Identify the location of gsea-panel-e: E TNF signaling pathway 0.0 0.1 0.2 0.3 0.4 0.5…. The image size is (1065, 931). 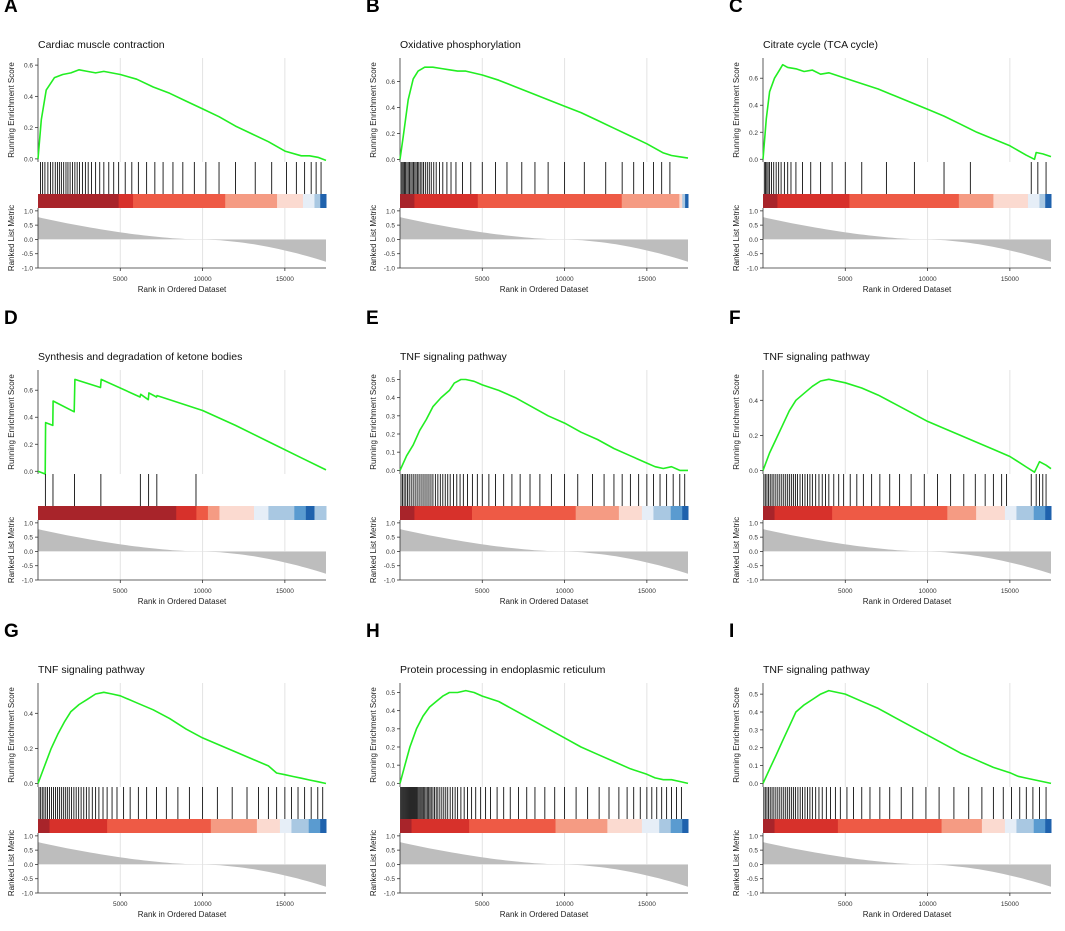
(539, 463).